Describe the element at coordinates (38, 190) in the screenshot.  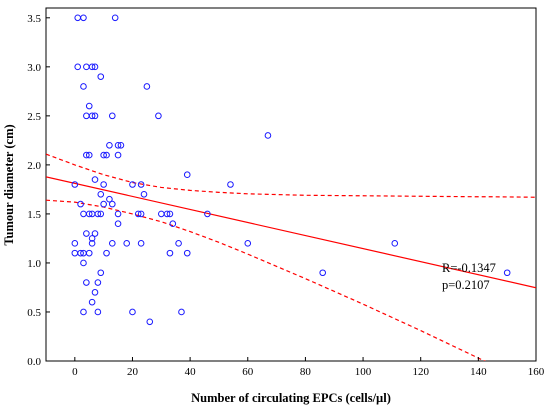
I see `y-axis-ticks: 0.0 0.5 1.0 1.5 2.0 2.5 3.0 3.5` at that location.